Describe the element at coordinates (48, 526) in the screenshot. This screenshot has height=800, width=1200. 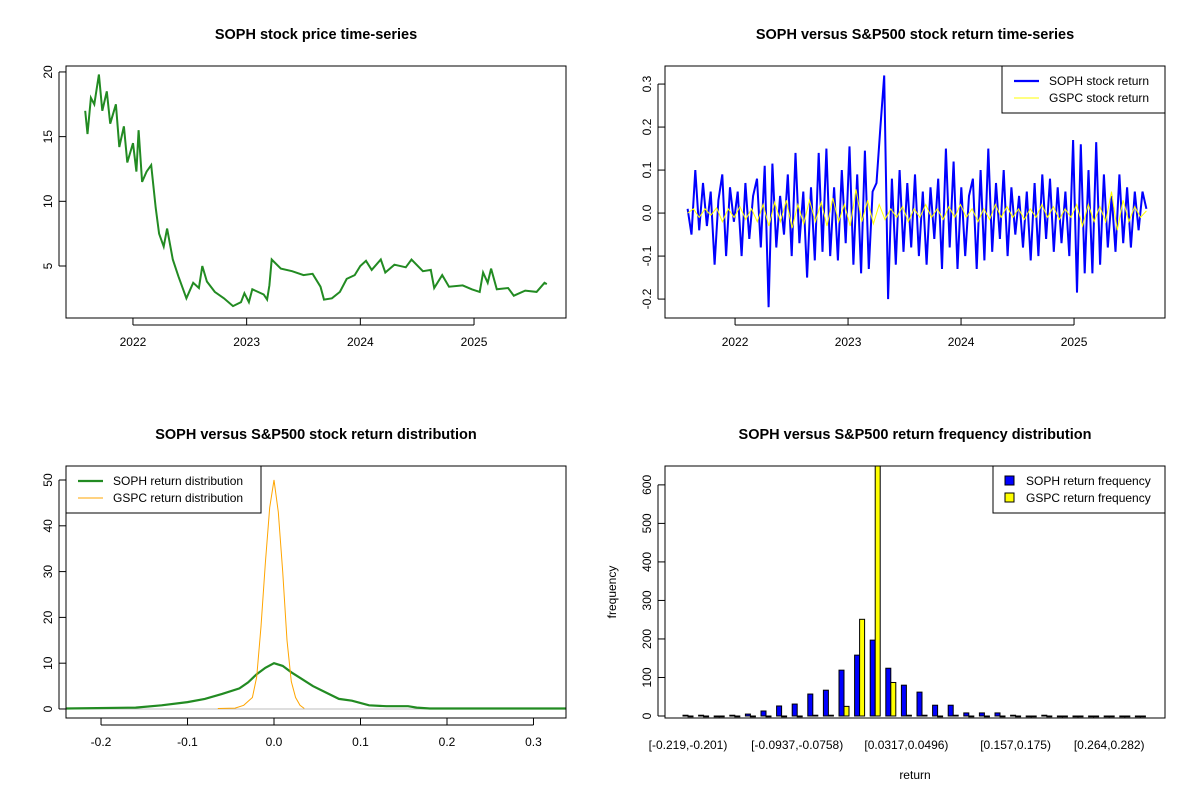
I see `y-tick-label: 40` at that location.